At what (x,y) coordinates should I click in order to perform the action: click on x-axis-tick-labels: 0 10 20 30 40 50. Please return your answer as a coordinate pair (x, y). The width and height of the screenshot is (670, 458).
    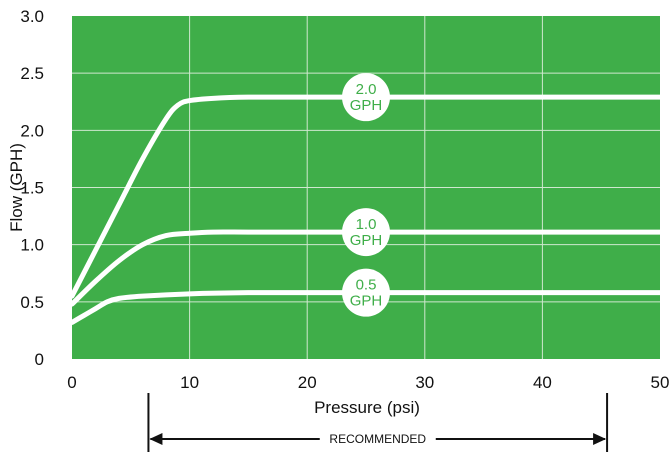
    Looking at the image, I should click on (368, 382).